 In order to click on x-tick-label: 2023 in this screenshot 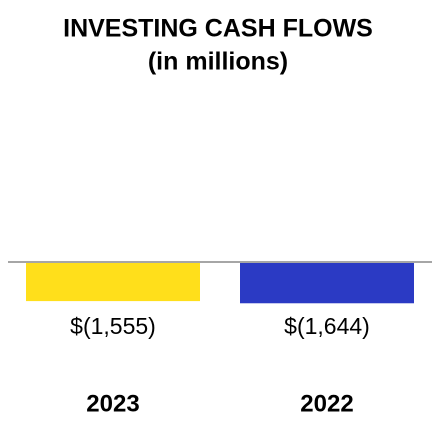, I will do `click(112, 403)`.